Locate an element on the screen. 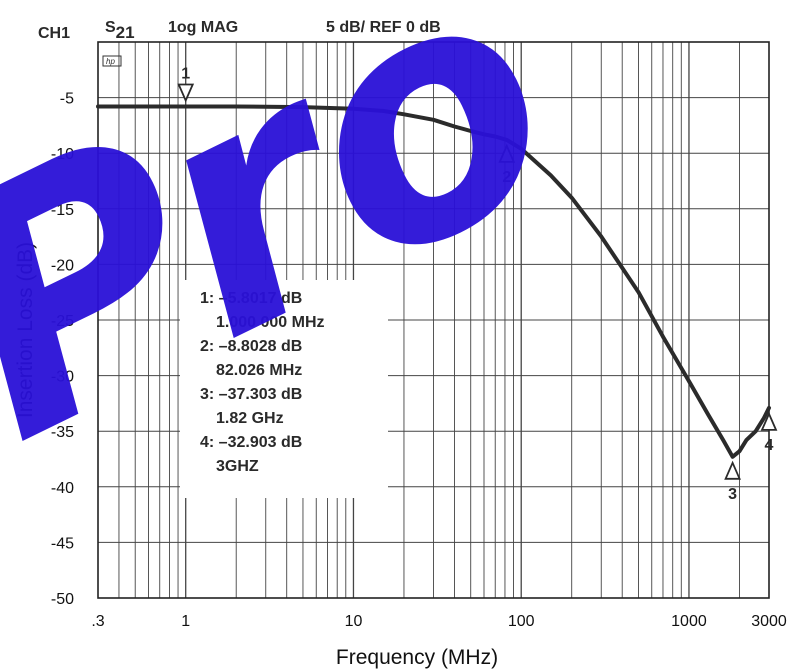 The image size is (791, 669). y-axis-label: Insertion Loss (dB) is located at coordinates (25, 330).